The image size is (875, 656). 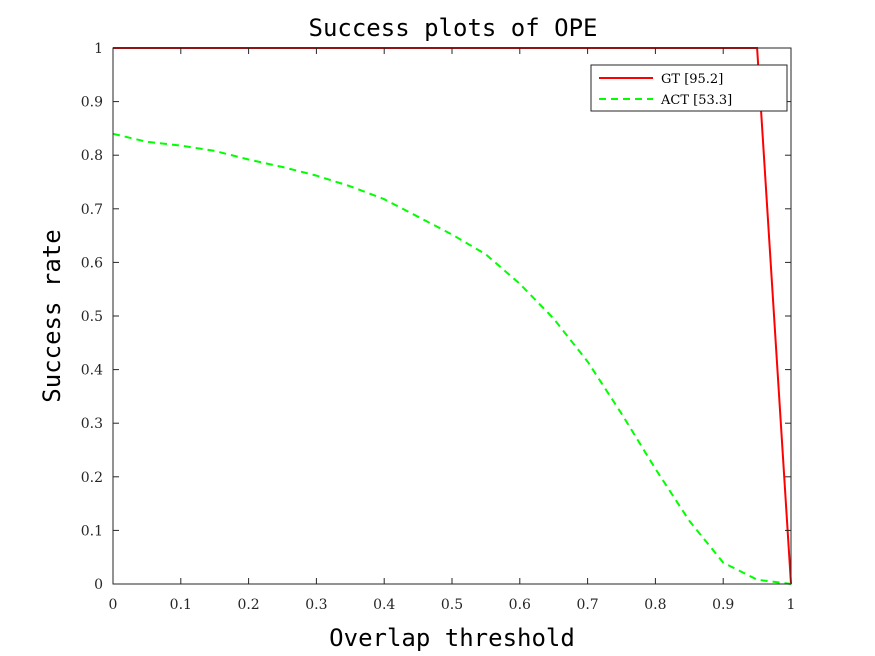 What do you see at coordinates (92, 531) in the screenshot?
I see `y-tick-label: 0.1` at bounding box center [92, 531].